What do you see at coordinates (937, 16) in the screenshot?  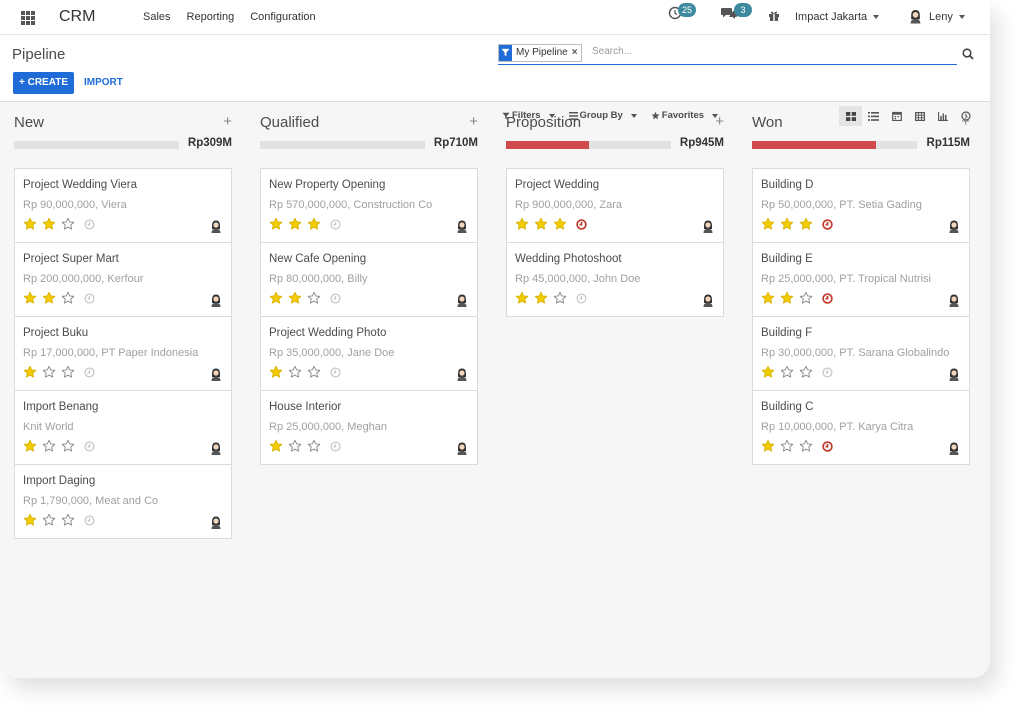 I see `user-menu: Leny` at bounding box center [937, 16].